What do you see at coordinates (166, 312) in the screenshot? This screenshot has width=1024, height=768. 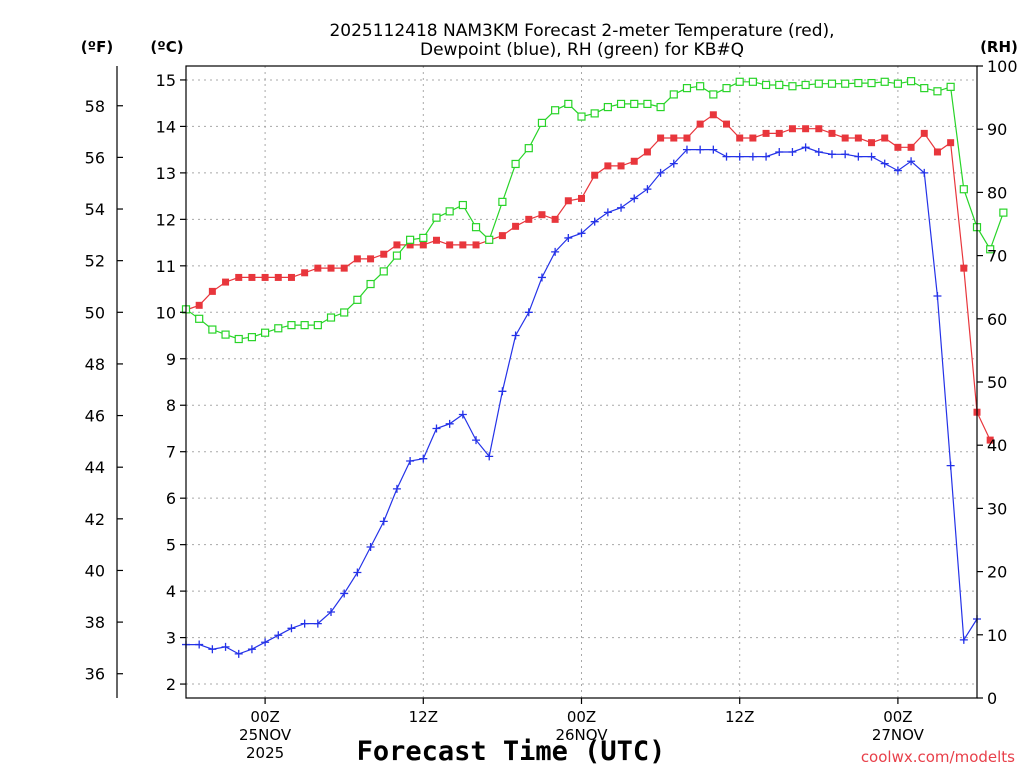 I see `celsius-tick-label: 10` at bounding box center [166, 312].